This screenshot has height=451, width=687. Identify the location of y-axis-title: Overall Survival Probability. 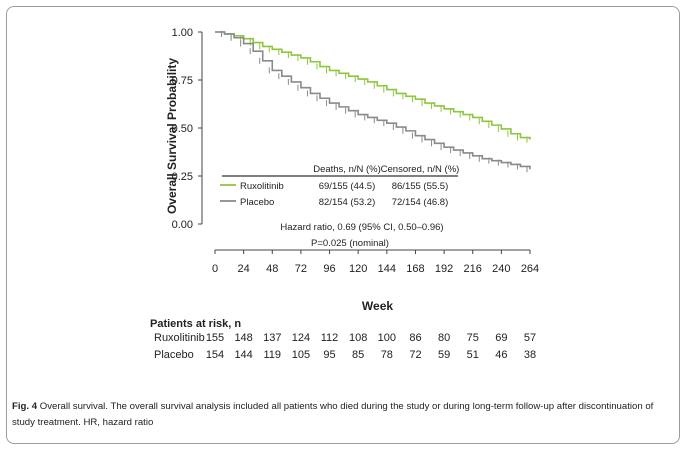
(172, 136).